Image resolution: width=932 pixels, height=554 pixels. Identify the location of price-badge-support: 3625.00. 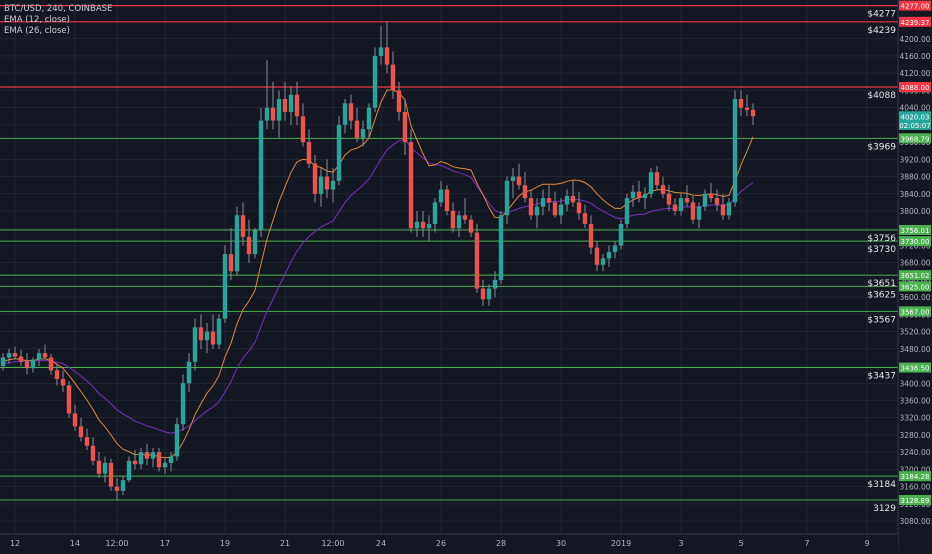
(915, 286).